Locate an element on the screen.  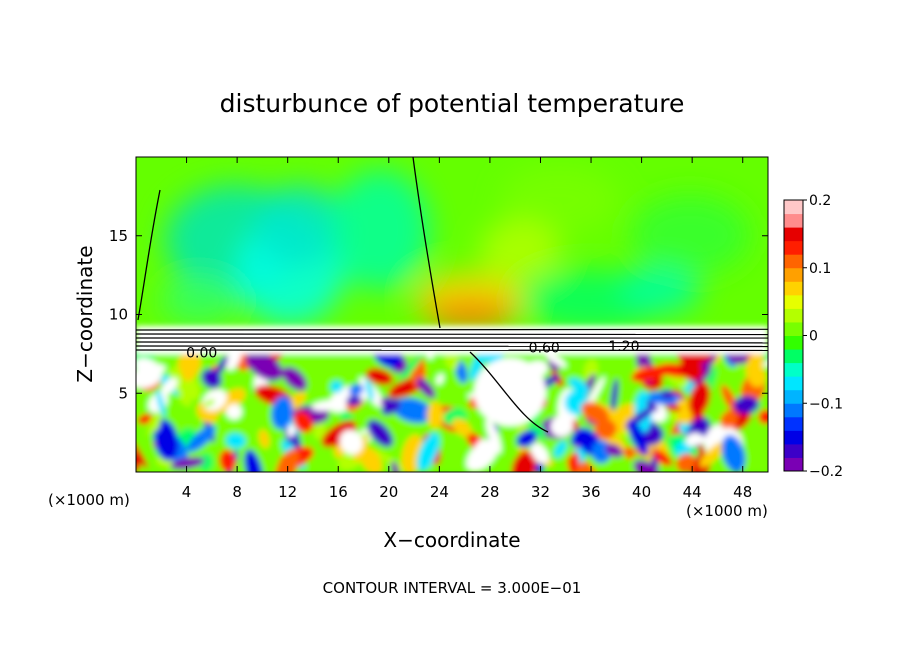
contour-label: 1.20 is located at coordinates (623, 347).